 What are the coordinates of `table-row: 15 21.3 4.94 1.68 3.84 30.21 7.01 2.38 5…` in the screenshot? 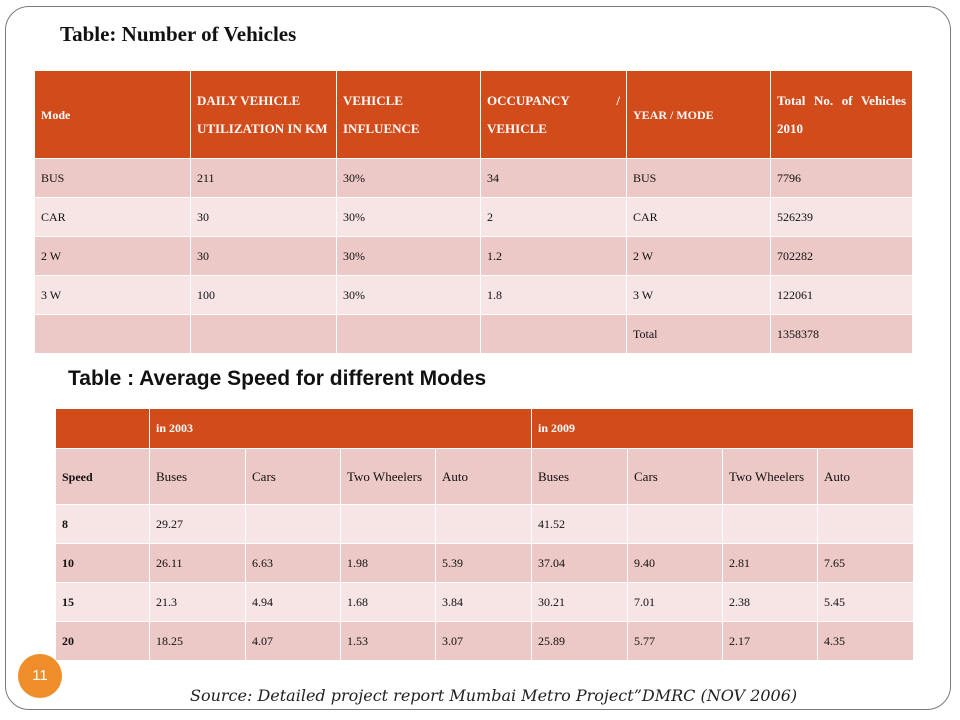 It's located at (485, 602).